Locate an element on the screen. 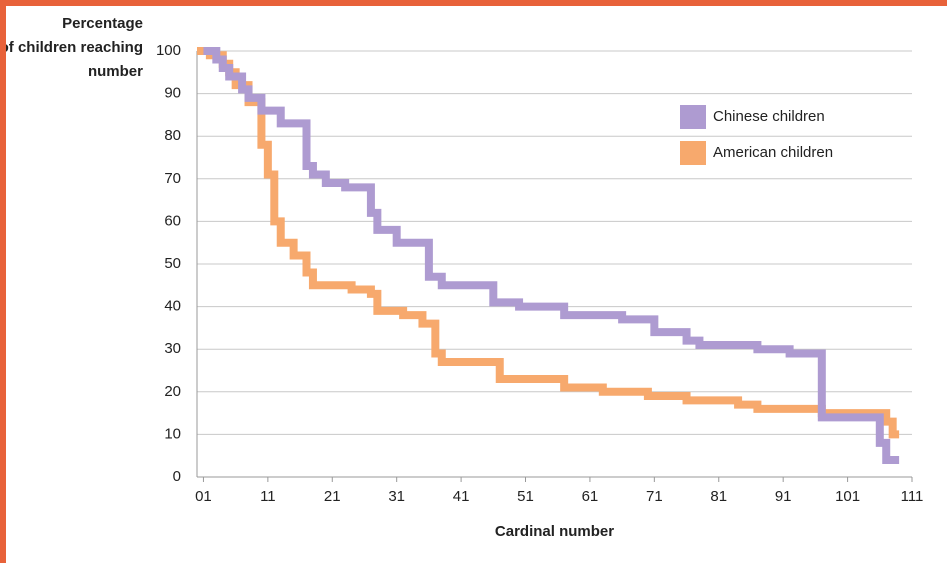  y-tick-label: 40 is located at coordinates (172, 306).